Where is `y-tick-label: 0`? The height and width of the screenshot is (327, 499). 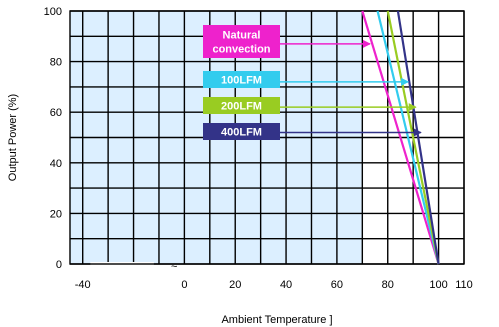
y-tick-label: 0 is located at coordinates (59, 265).